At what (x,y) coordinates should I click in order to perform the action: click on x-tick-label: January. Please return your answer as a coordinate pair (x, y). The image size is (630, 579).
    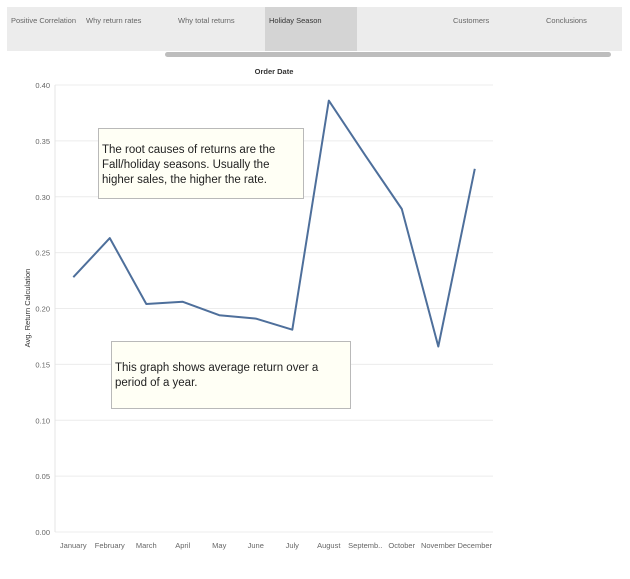
    Looking at the image, I should click on (73, 545).